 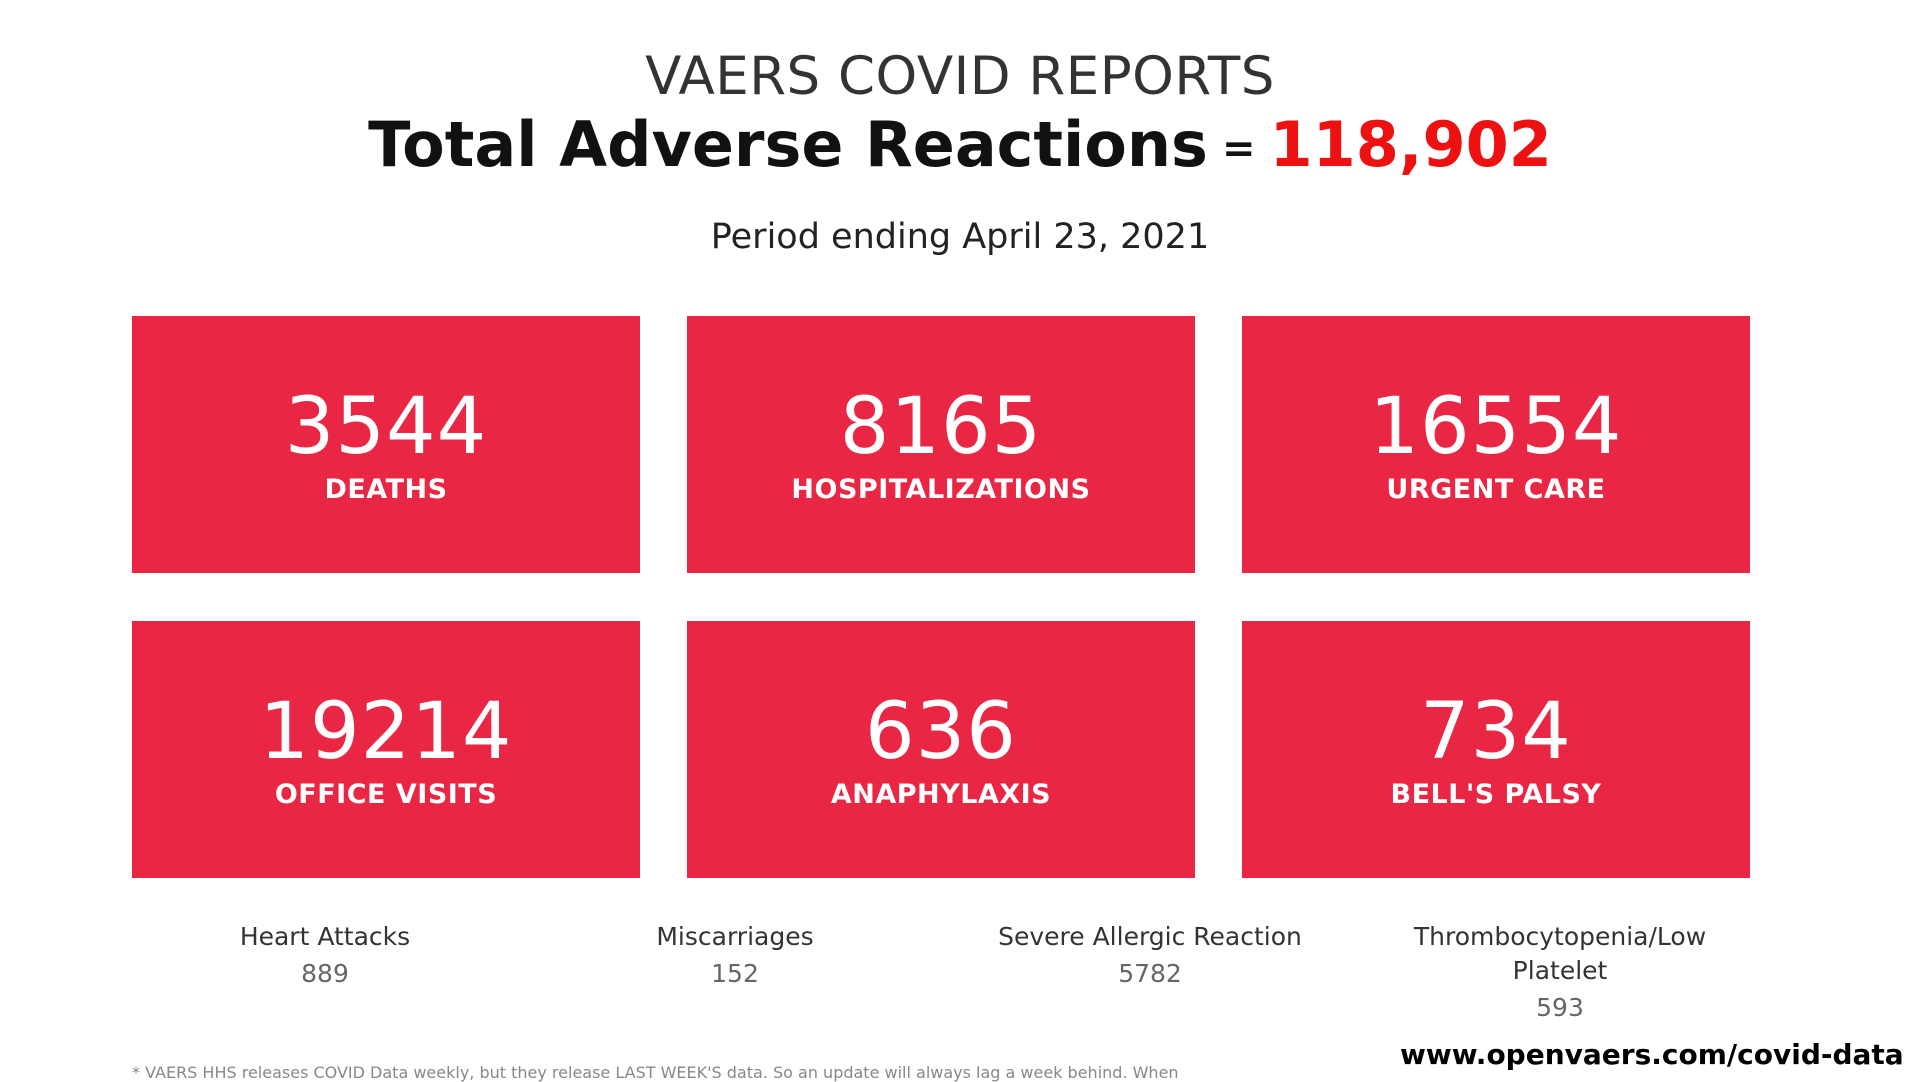 I want to click on stat-value: 152, so click(x=735, y=973).